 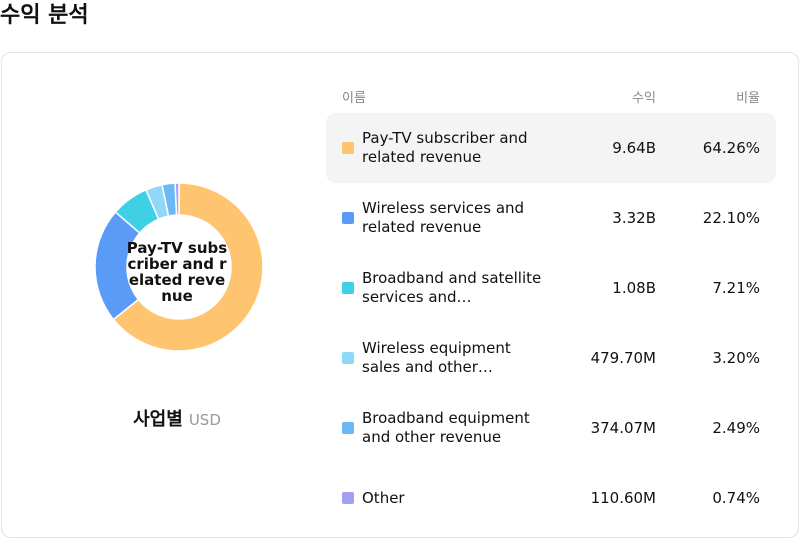 What do you see at coordinates (177, 272) in the screenshot?
I see `donut-center-label: Pay-TV subscriber and related revenue` at bounding box center [177, 272].